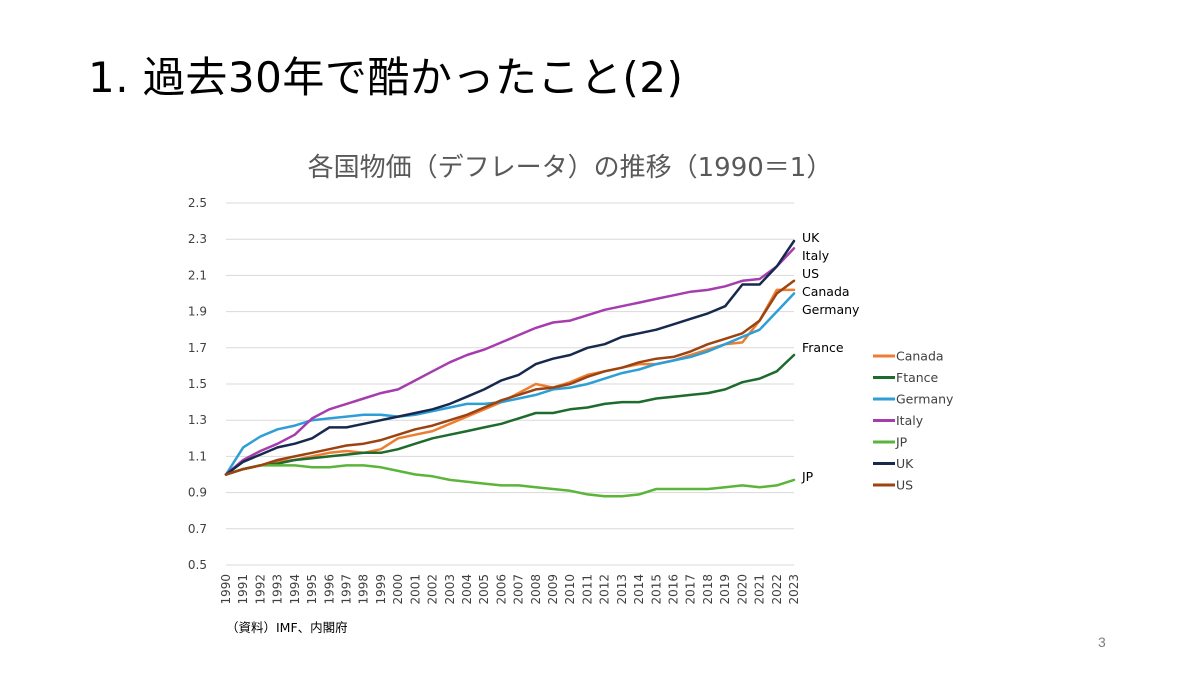  Describe the element at coordinates (910, 420) in the screenshot. I see `legend-label-italy: Italy` at that location.